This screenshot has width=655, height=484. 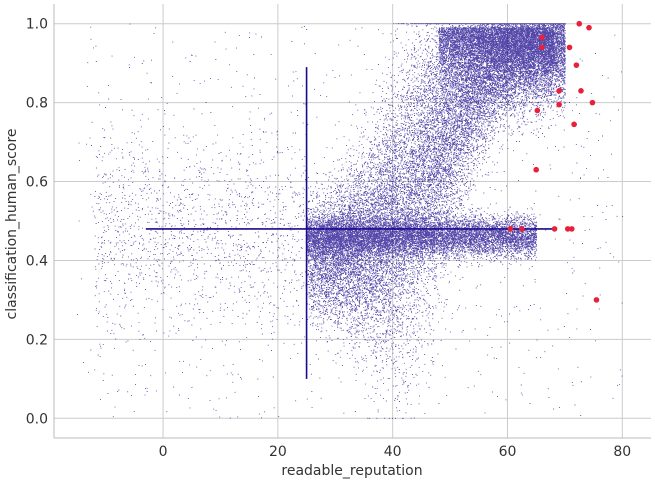 What do you see at coordinates (37, 340) in the screenshot?
I see `y-tick-label-1: 0.2` at bounding box center [37, 340].